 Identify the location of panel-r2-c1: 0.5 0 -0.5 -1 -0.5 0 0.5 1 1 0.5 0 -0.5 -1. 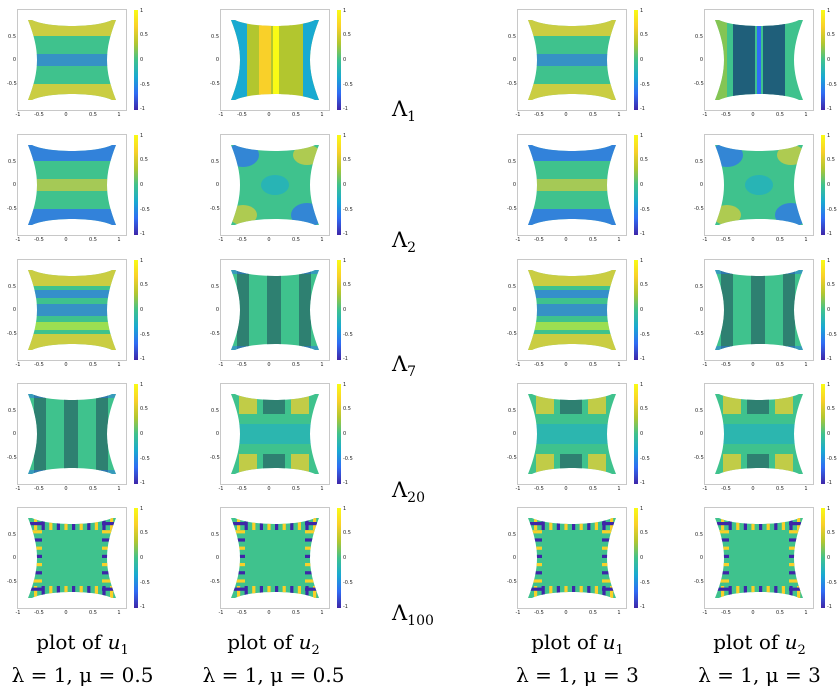
(76, 187).